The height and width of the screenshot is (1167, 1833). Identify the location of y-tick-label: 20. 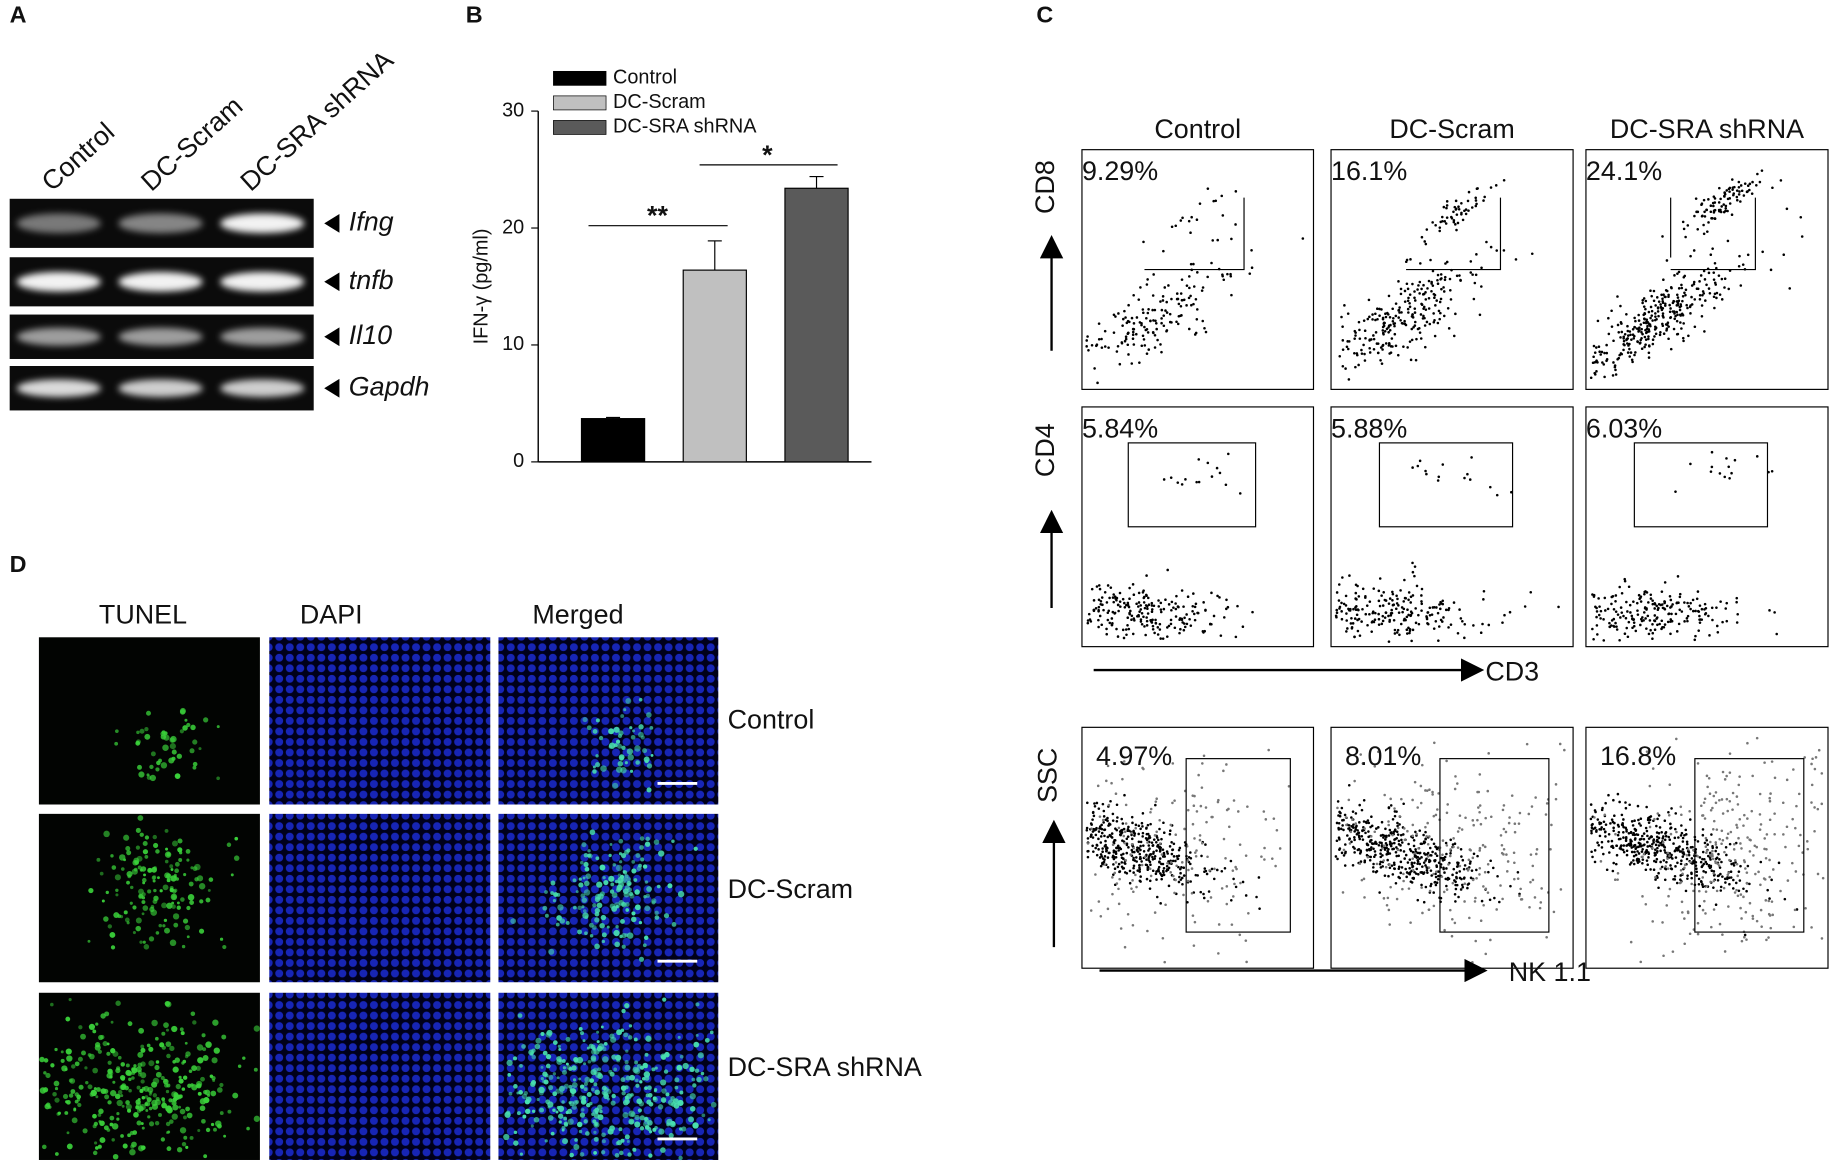
(513, 227).